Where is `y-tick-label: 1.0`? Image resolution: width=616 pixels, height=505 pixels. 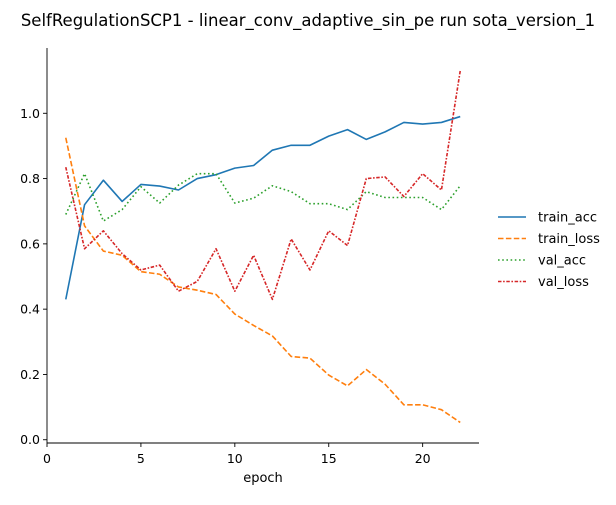
y-tick-label: 1.0 is located at coordinates (30, 113).